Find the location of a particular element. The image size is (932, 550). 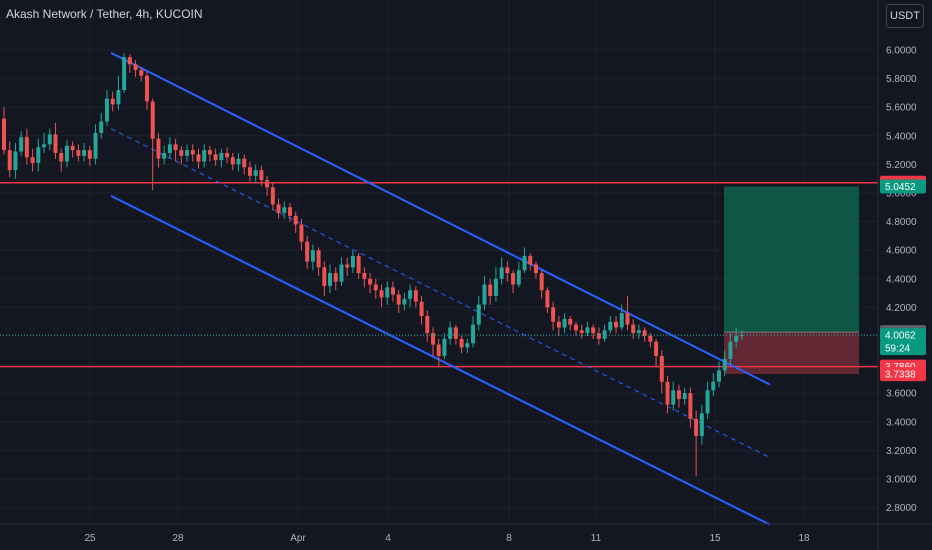

position-zones is located at coordinates (791, 280).